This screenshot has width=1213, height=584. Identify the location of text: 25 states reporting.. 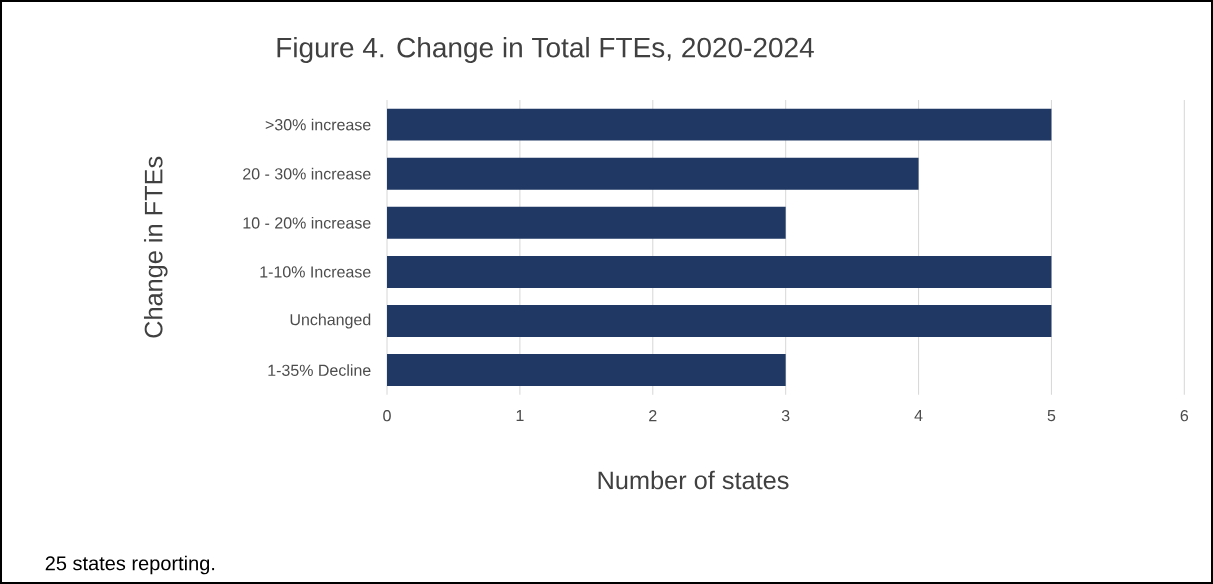
(130, 565).